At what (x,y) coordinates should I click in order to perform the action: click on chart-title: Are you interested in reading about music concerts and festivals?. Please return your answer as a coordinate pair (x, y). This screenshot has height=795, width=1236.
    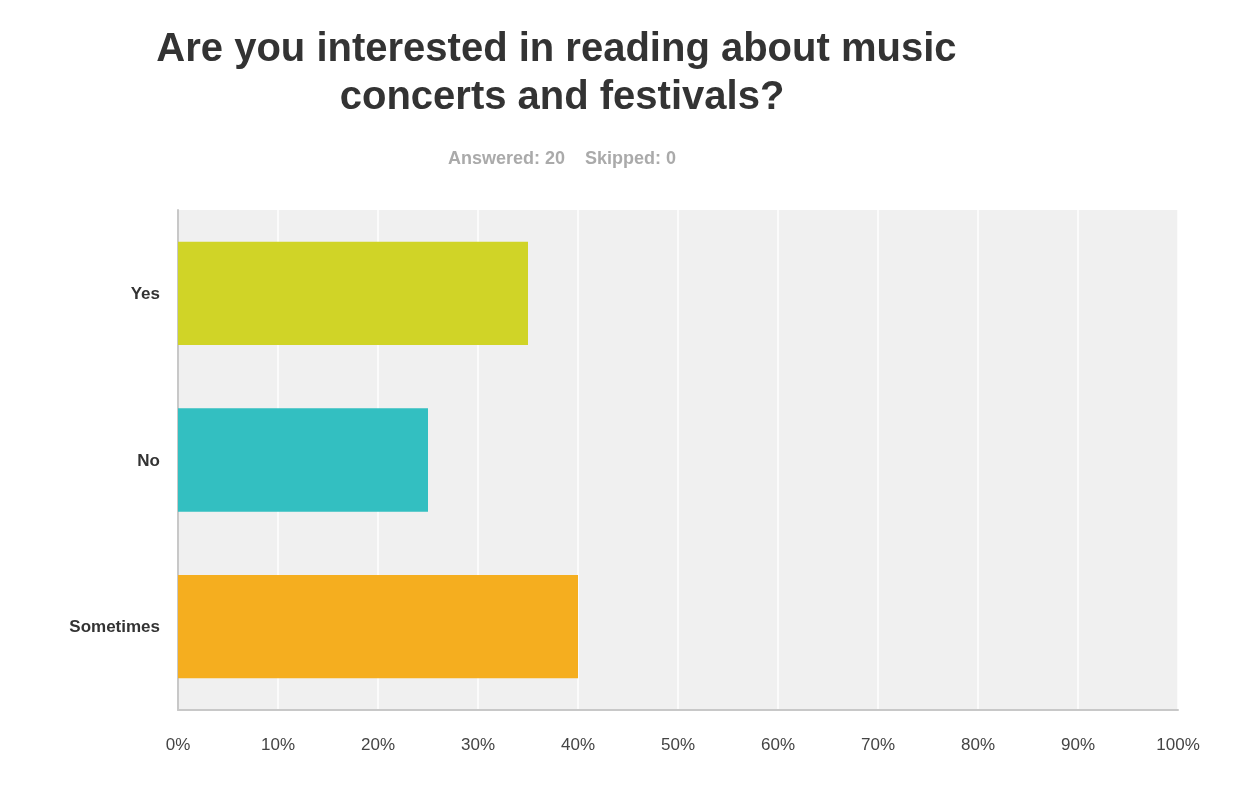
    Looking at the image, I should click on (562, 71).